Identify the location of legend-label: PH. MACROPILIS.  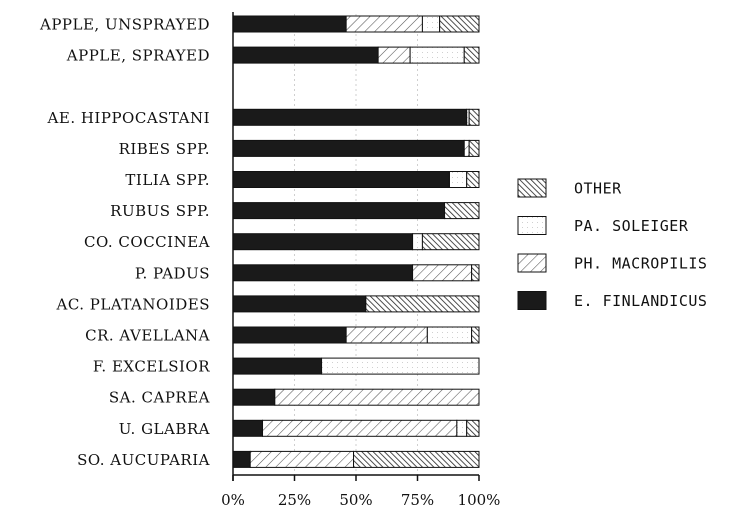
(640, 264).